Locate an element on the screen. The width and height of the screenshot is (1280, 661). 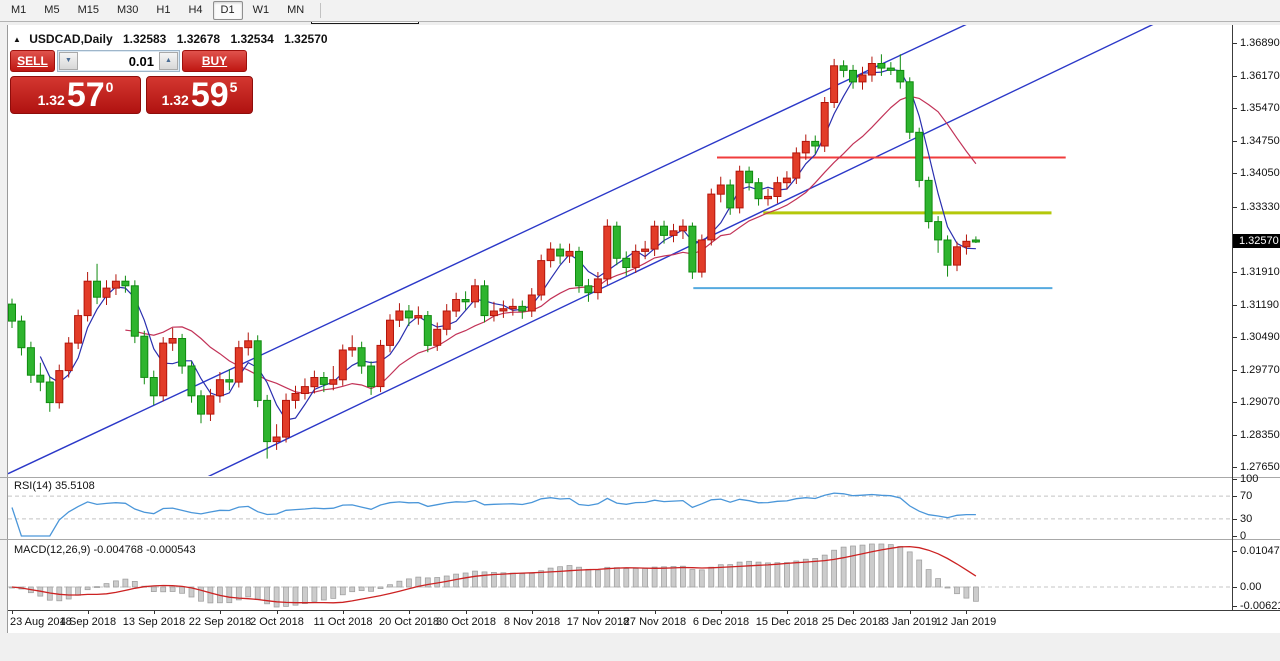
rsi-axis-label: 0 is located at coordinates (1243, 536).